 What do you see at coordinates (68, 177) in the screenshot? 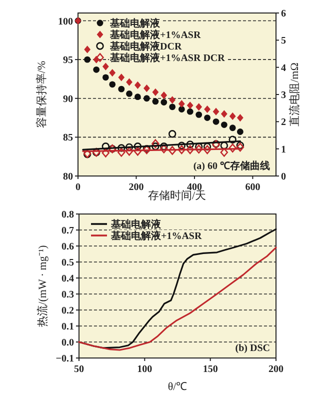
I see `y-tick-label: 80` at bounding box center [68, 177].